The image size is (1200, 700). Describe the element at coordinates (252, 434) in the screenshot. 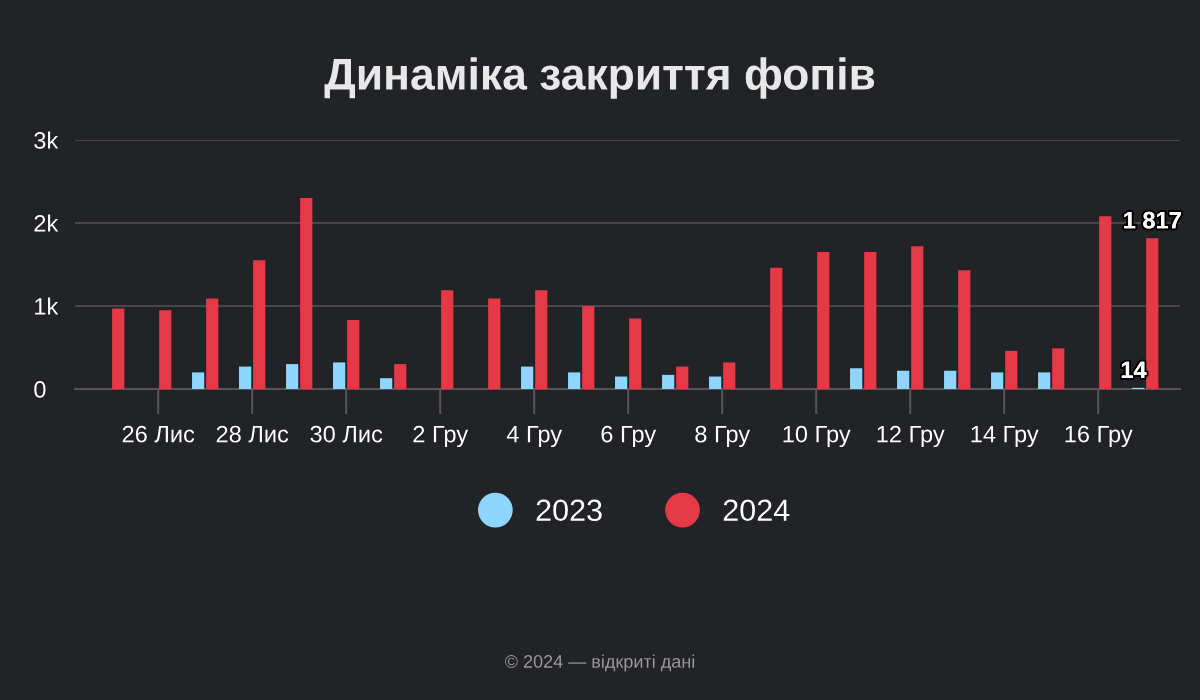

I see `x-tick-label: 28 Лис` at that location.